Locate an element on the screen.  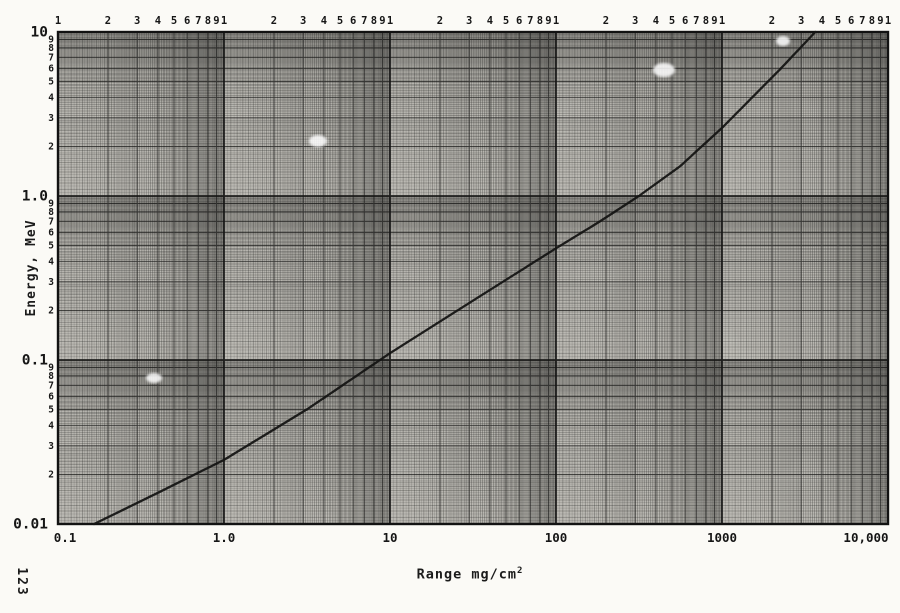
x-axis-tick-label: 10 is located at coordinates (389, 537).